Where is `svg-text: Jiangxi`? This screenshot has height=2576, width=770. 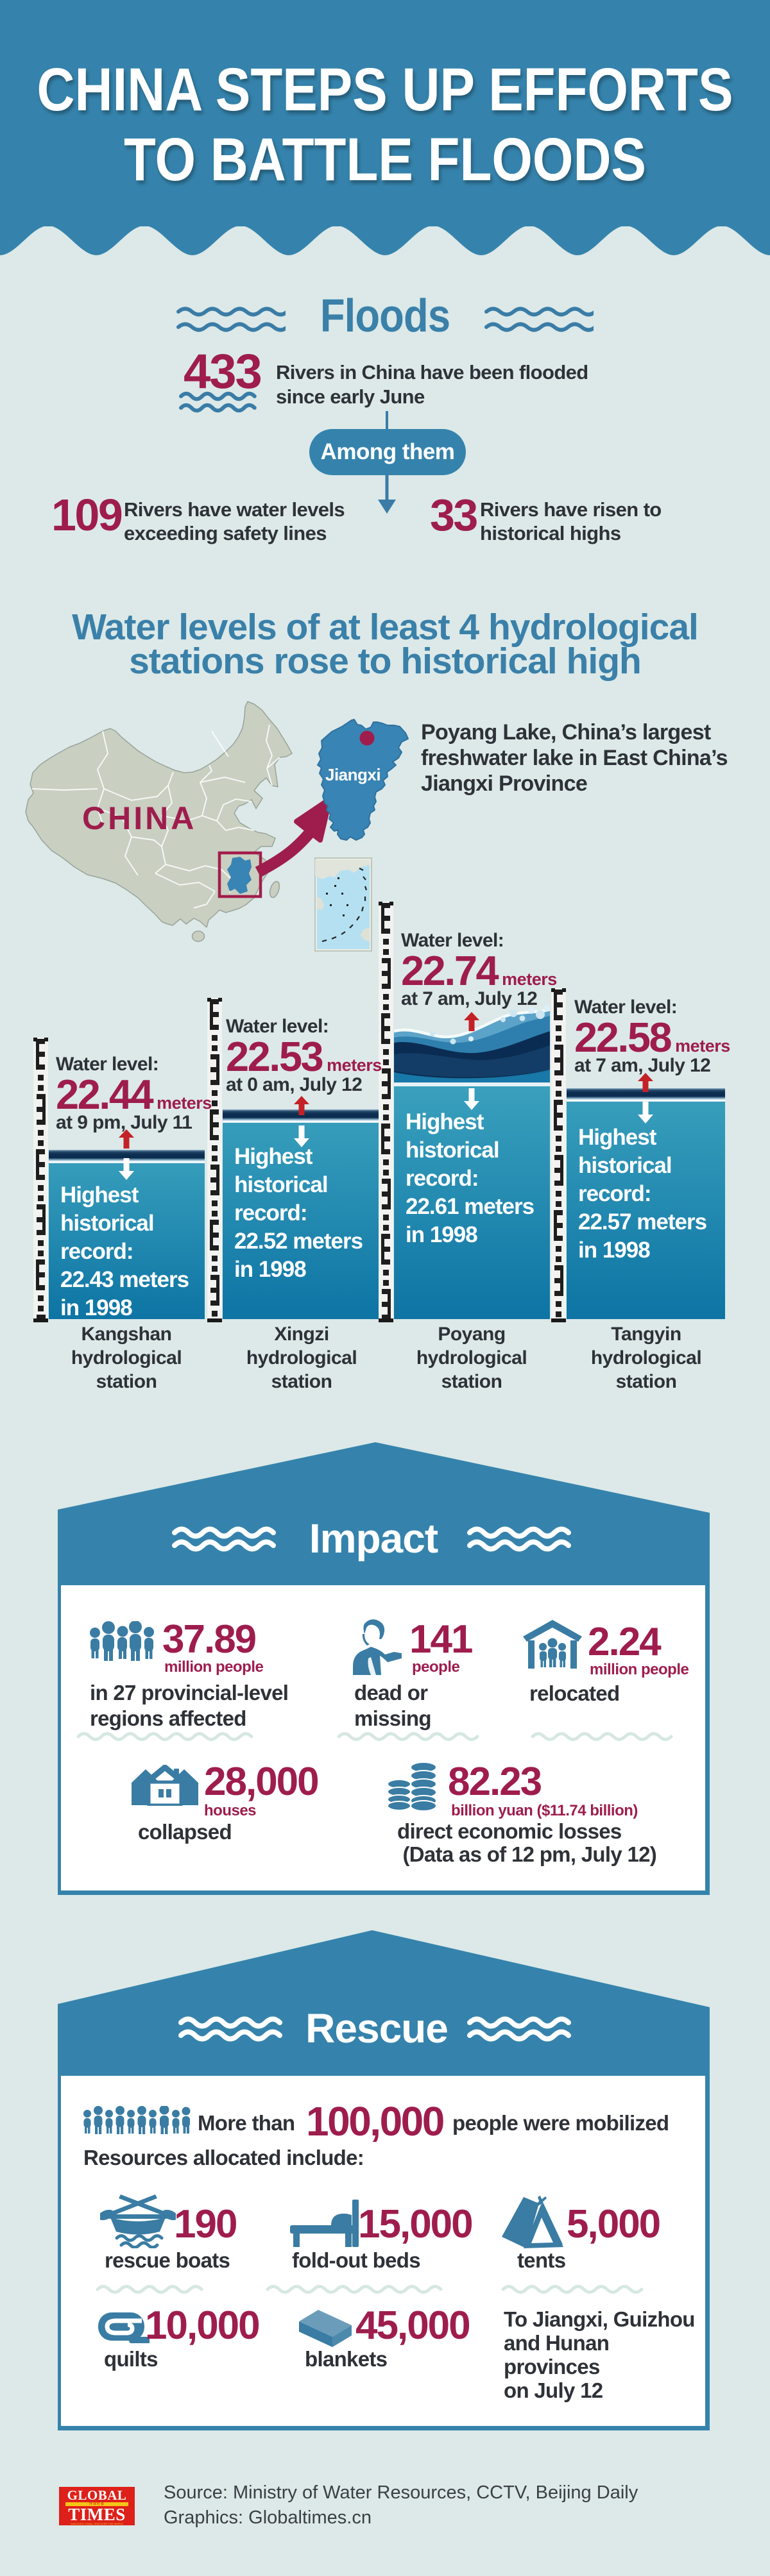
svg-text: Jiangxi is located at coordinates (353, 774).